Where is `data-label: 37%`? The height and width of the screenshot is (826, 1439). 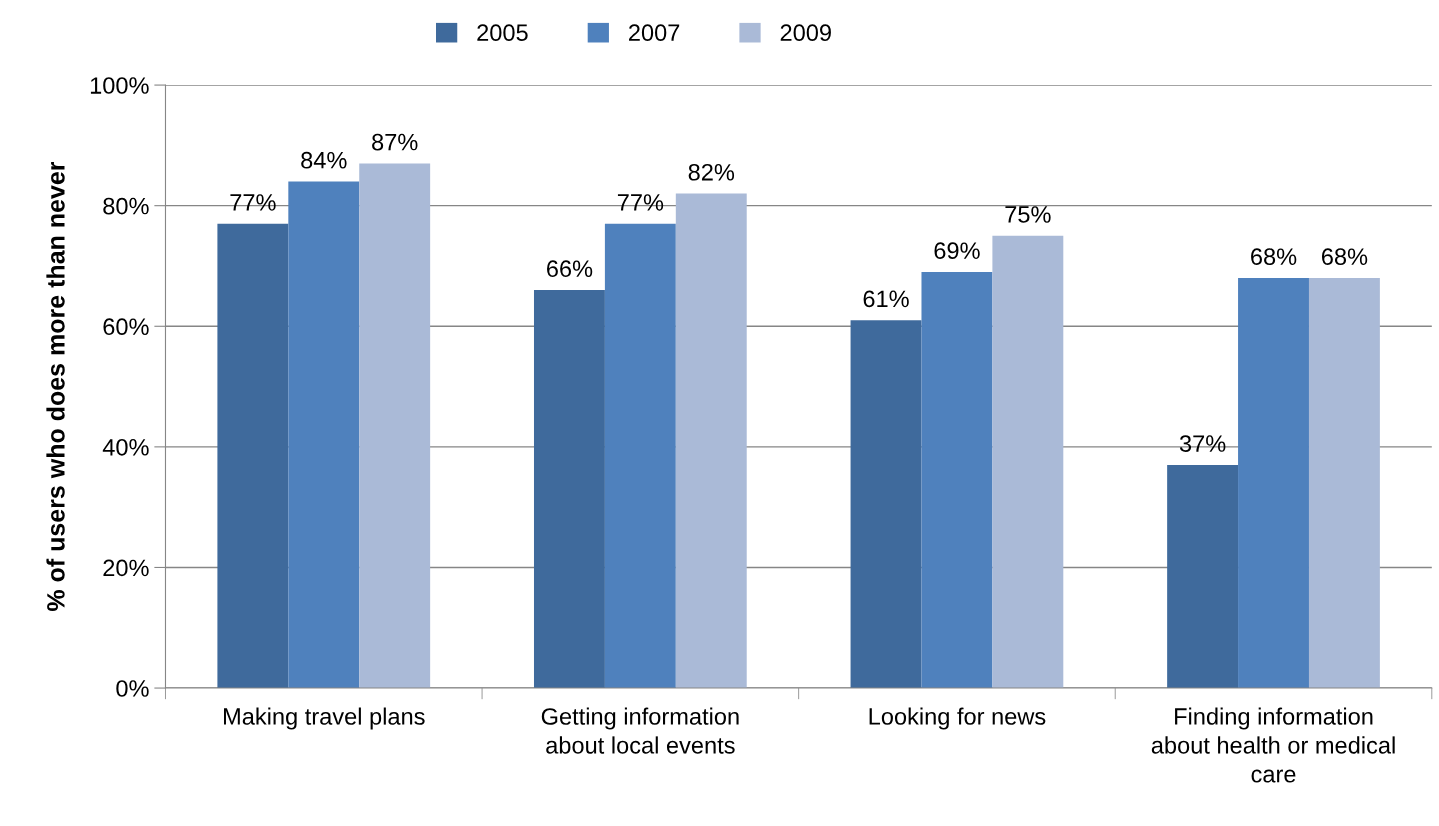 data-label: 37% is located at coordinates (1202, 443).